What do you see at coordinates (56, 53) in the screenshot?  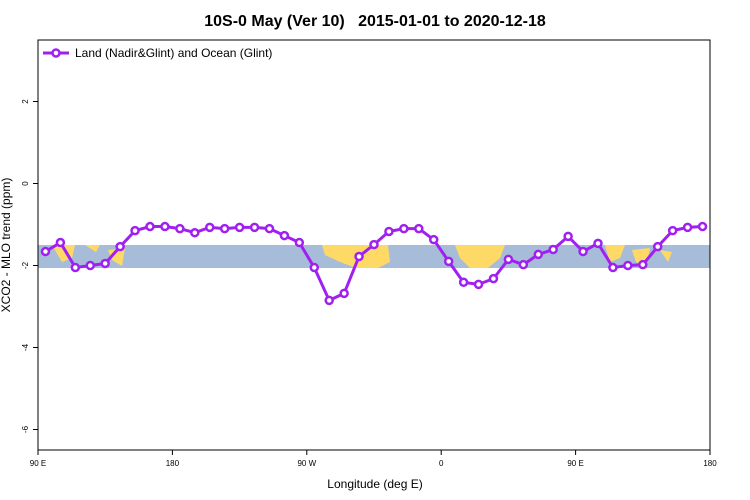 I see `legend-swatch-marker` at bounding box center [56, 53].